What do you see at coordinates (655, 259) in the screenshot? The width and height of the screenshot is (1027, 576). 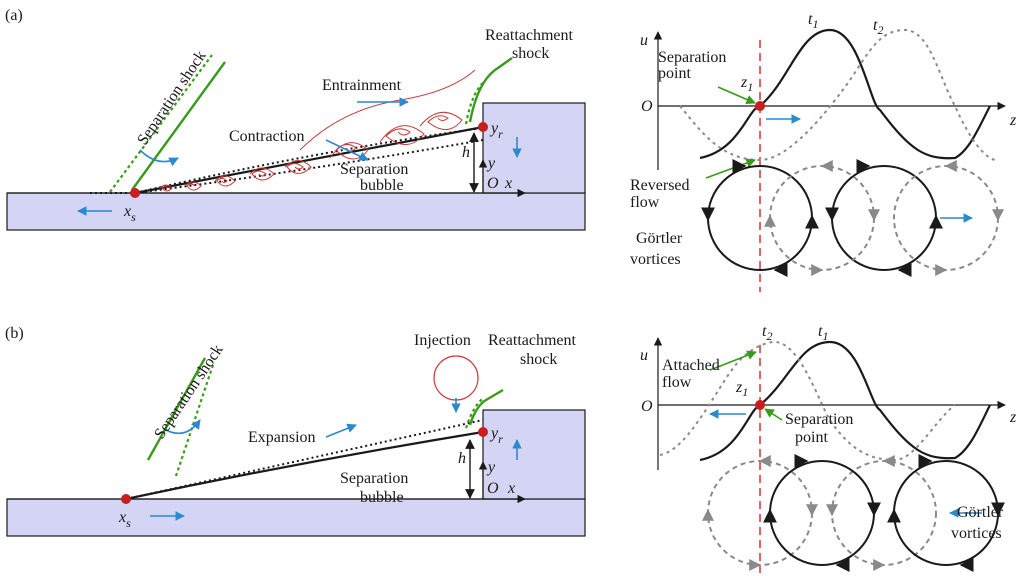 I see `plot-a-gortler-label-2: vortices` at bounding box center [655, 259].